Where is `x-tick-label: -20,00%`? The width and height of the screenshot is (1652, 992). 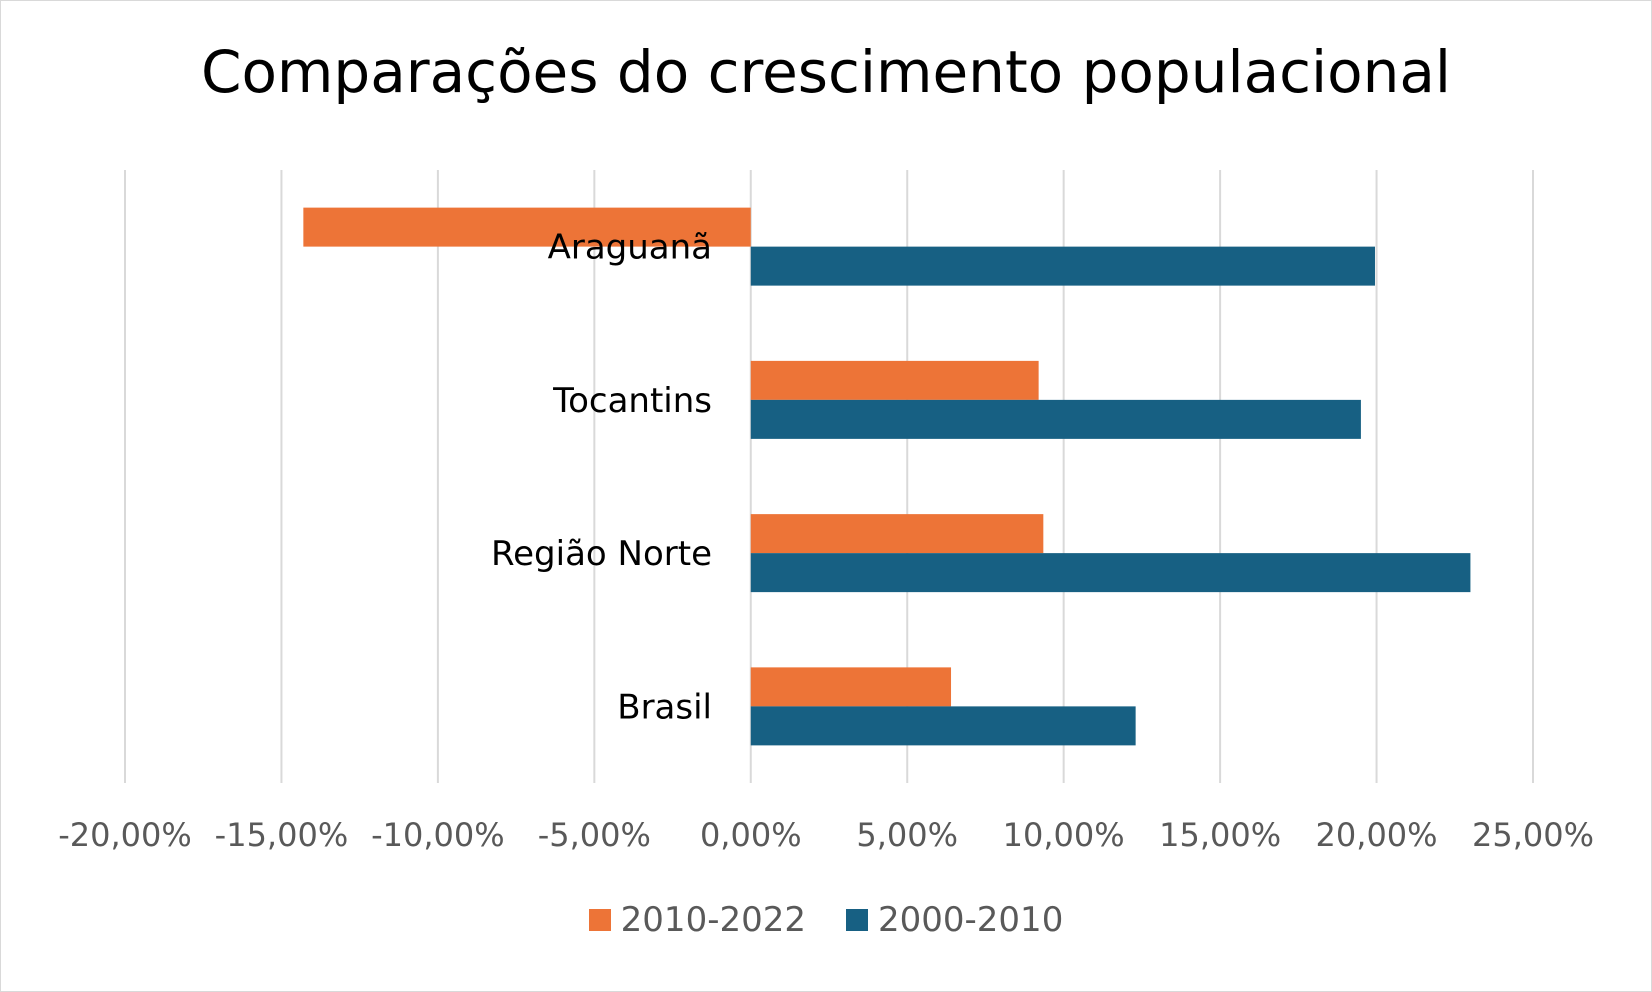
x-tick-label: -20,00% is located at coordinates (125, 835).